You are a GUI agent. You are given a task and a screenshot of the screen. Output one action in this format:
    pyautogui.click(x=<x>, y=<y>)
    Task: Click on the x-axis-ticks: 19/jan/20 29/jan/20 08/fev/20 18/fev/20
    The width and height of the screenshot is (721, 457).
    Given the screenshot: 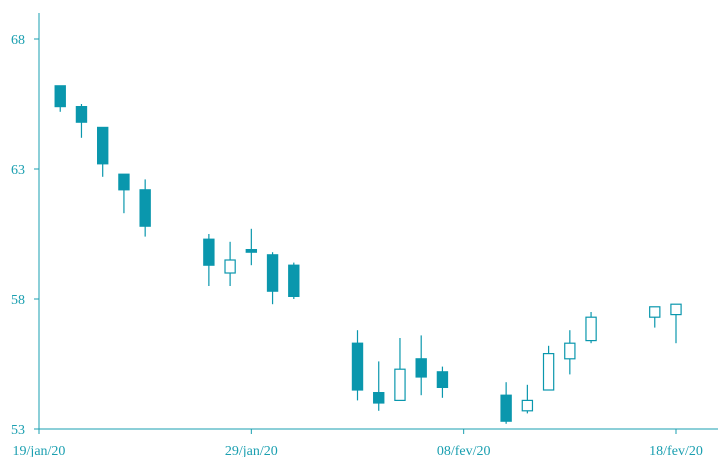 What is the action you would take?
    pyautogui.click(x=358, y=443)
    